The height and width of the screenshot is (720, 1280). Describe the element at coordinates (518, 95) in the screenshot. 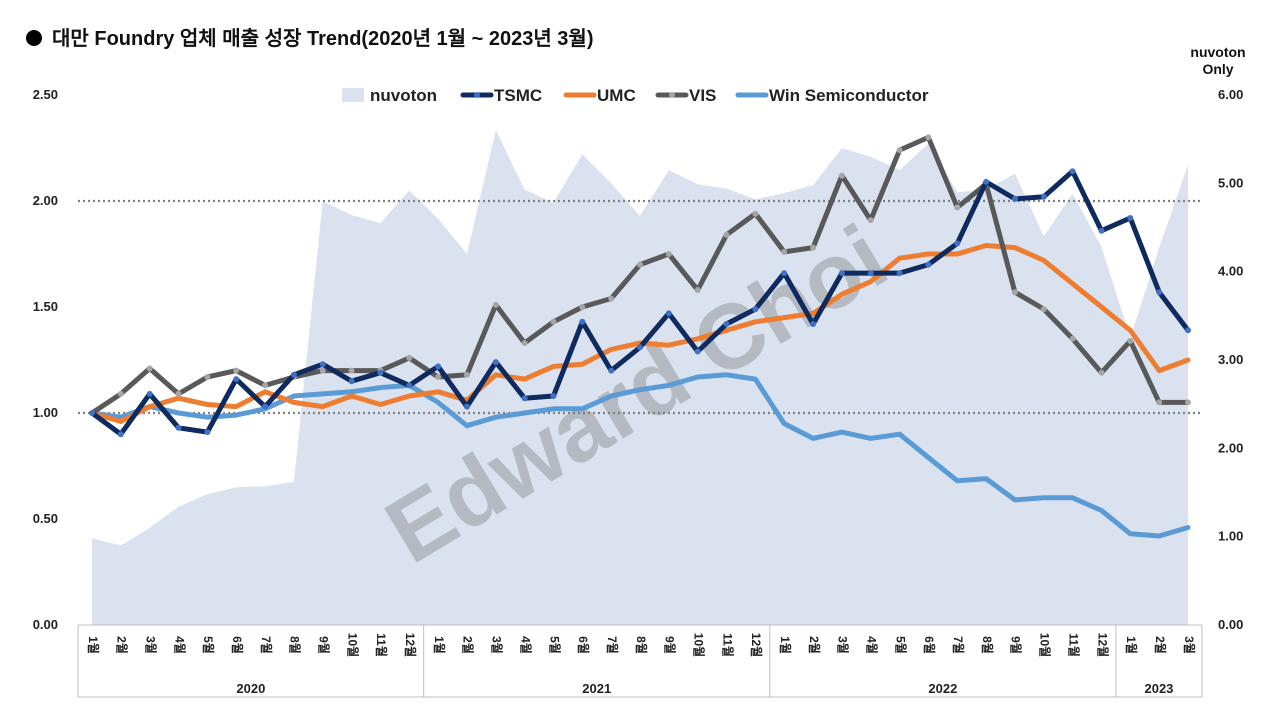

I see `legend-label-tsmc: TSMC` at that location.